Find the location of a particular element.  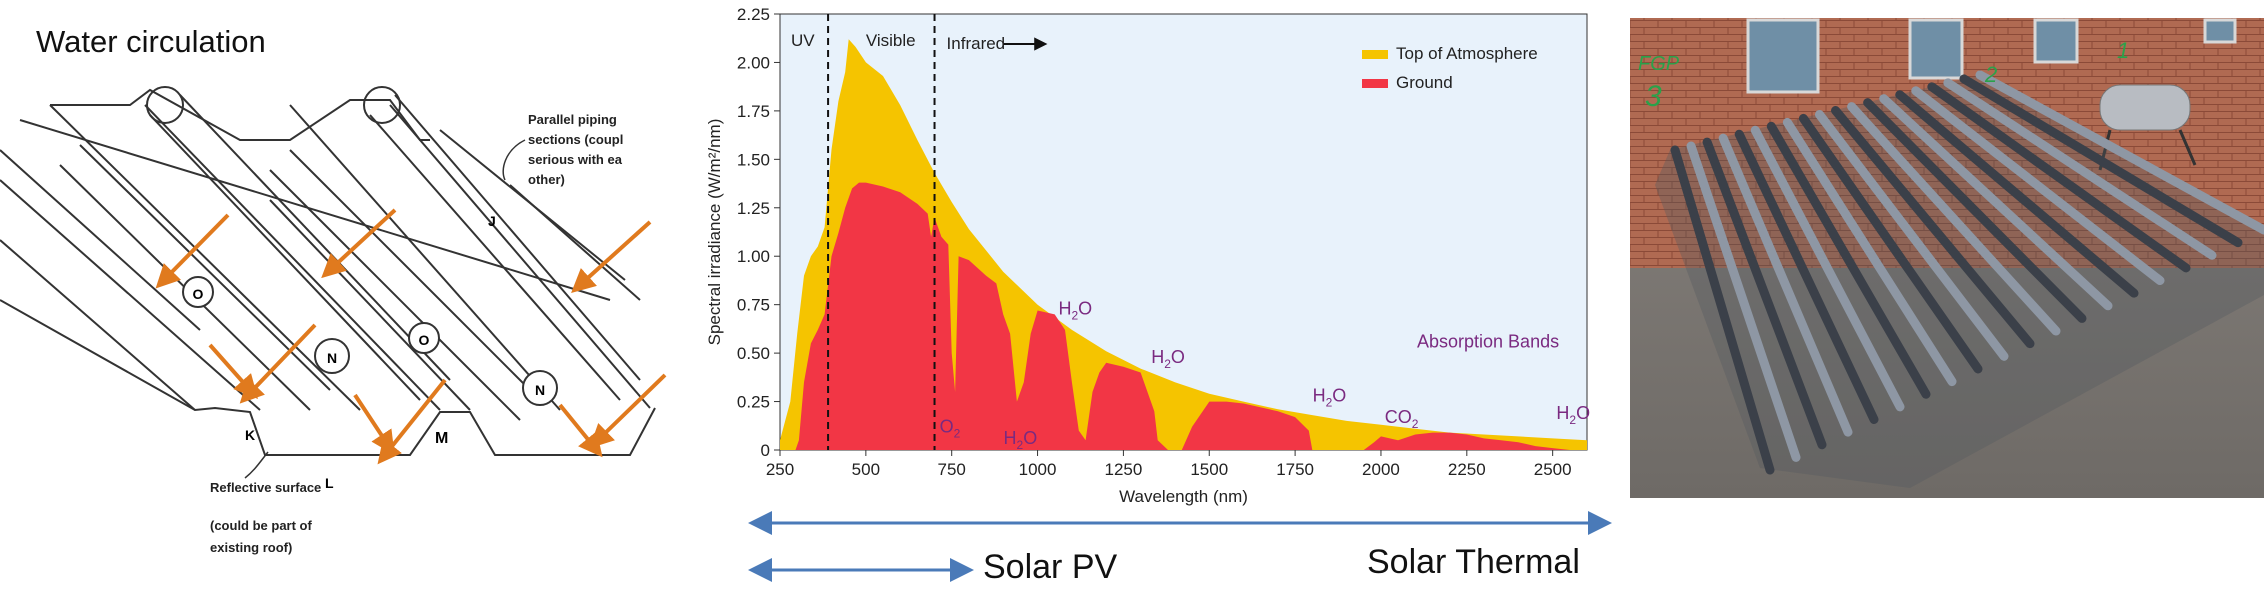

letter-l: L is located at coordinates (329, 483).